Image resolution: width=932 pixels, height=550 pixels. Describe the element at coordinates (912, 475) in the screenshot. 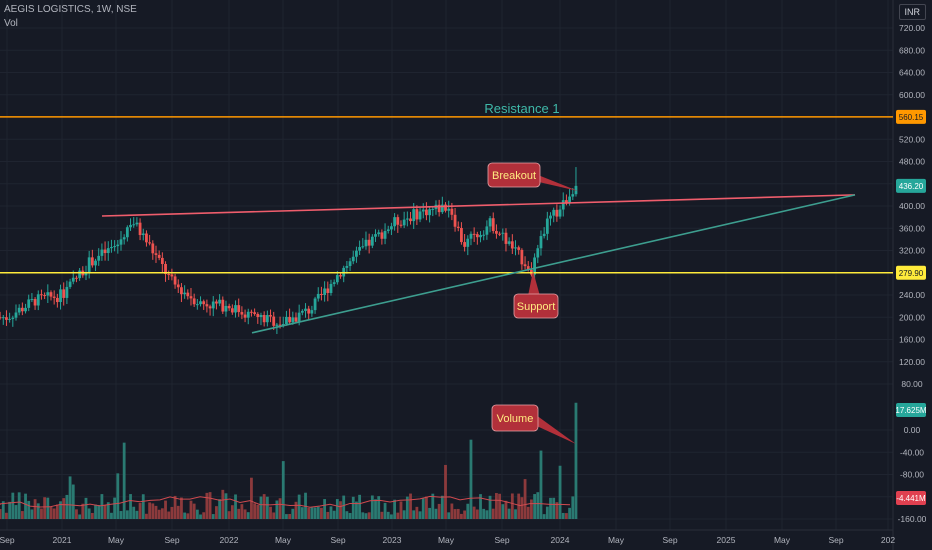

I see `volume-axis-tick: -80.00` at that location.